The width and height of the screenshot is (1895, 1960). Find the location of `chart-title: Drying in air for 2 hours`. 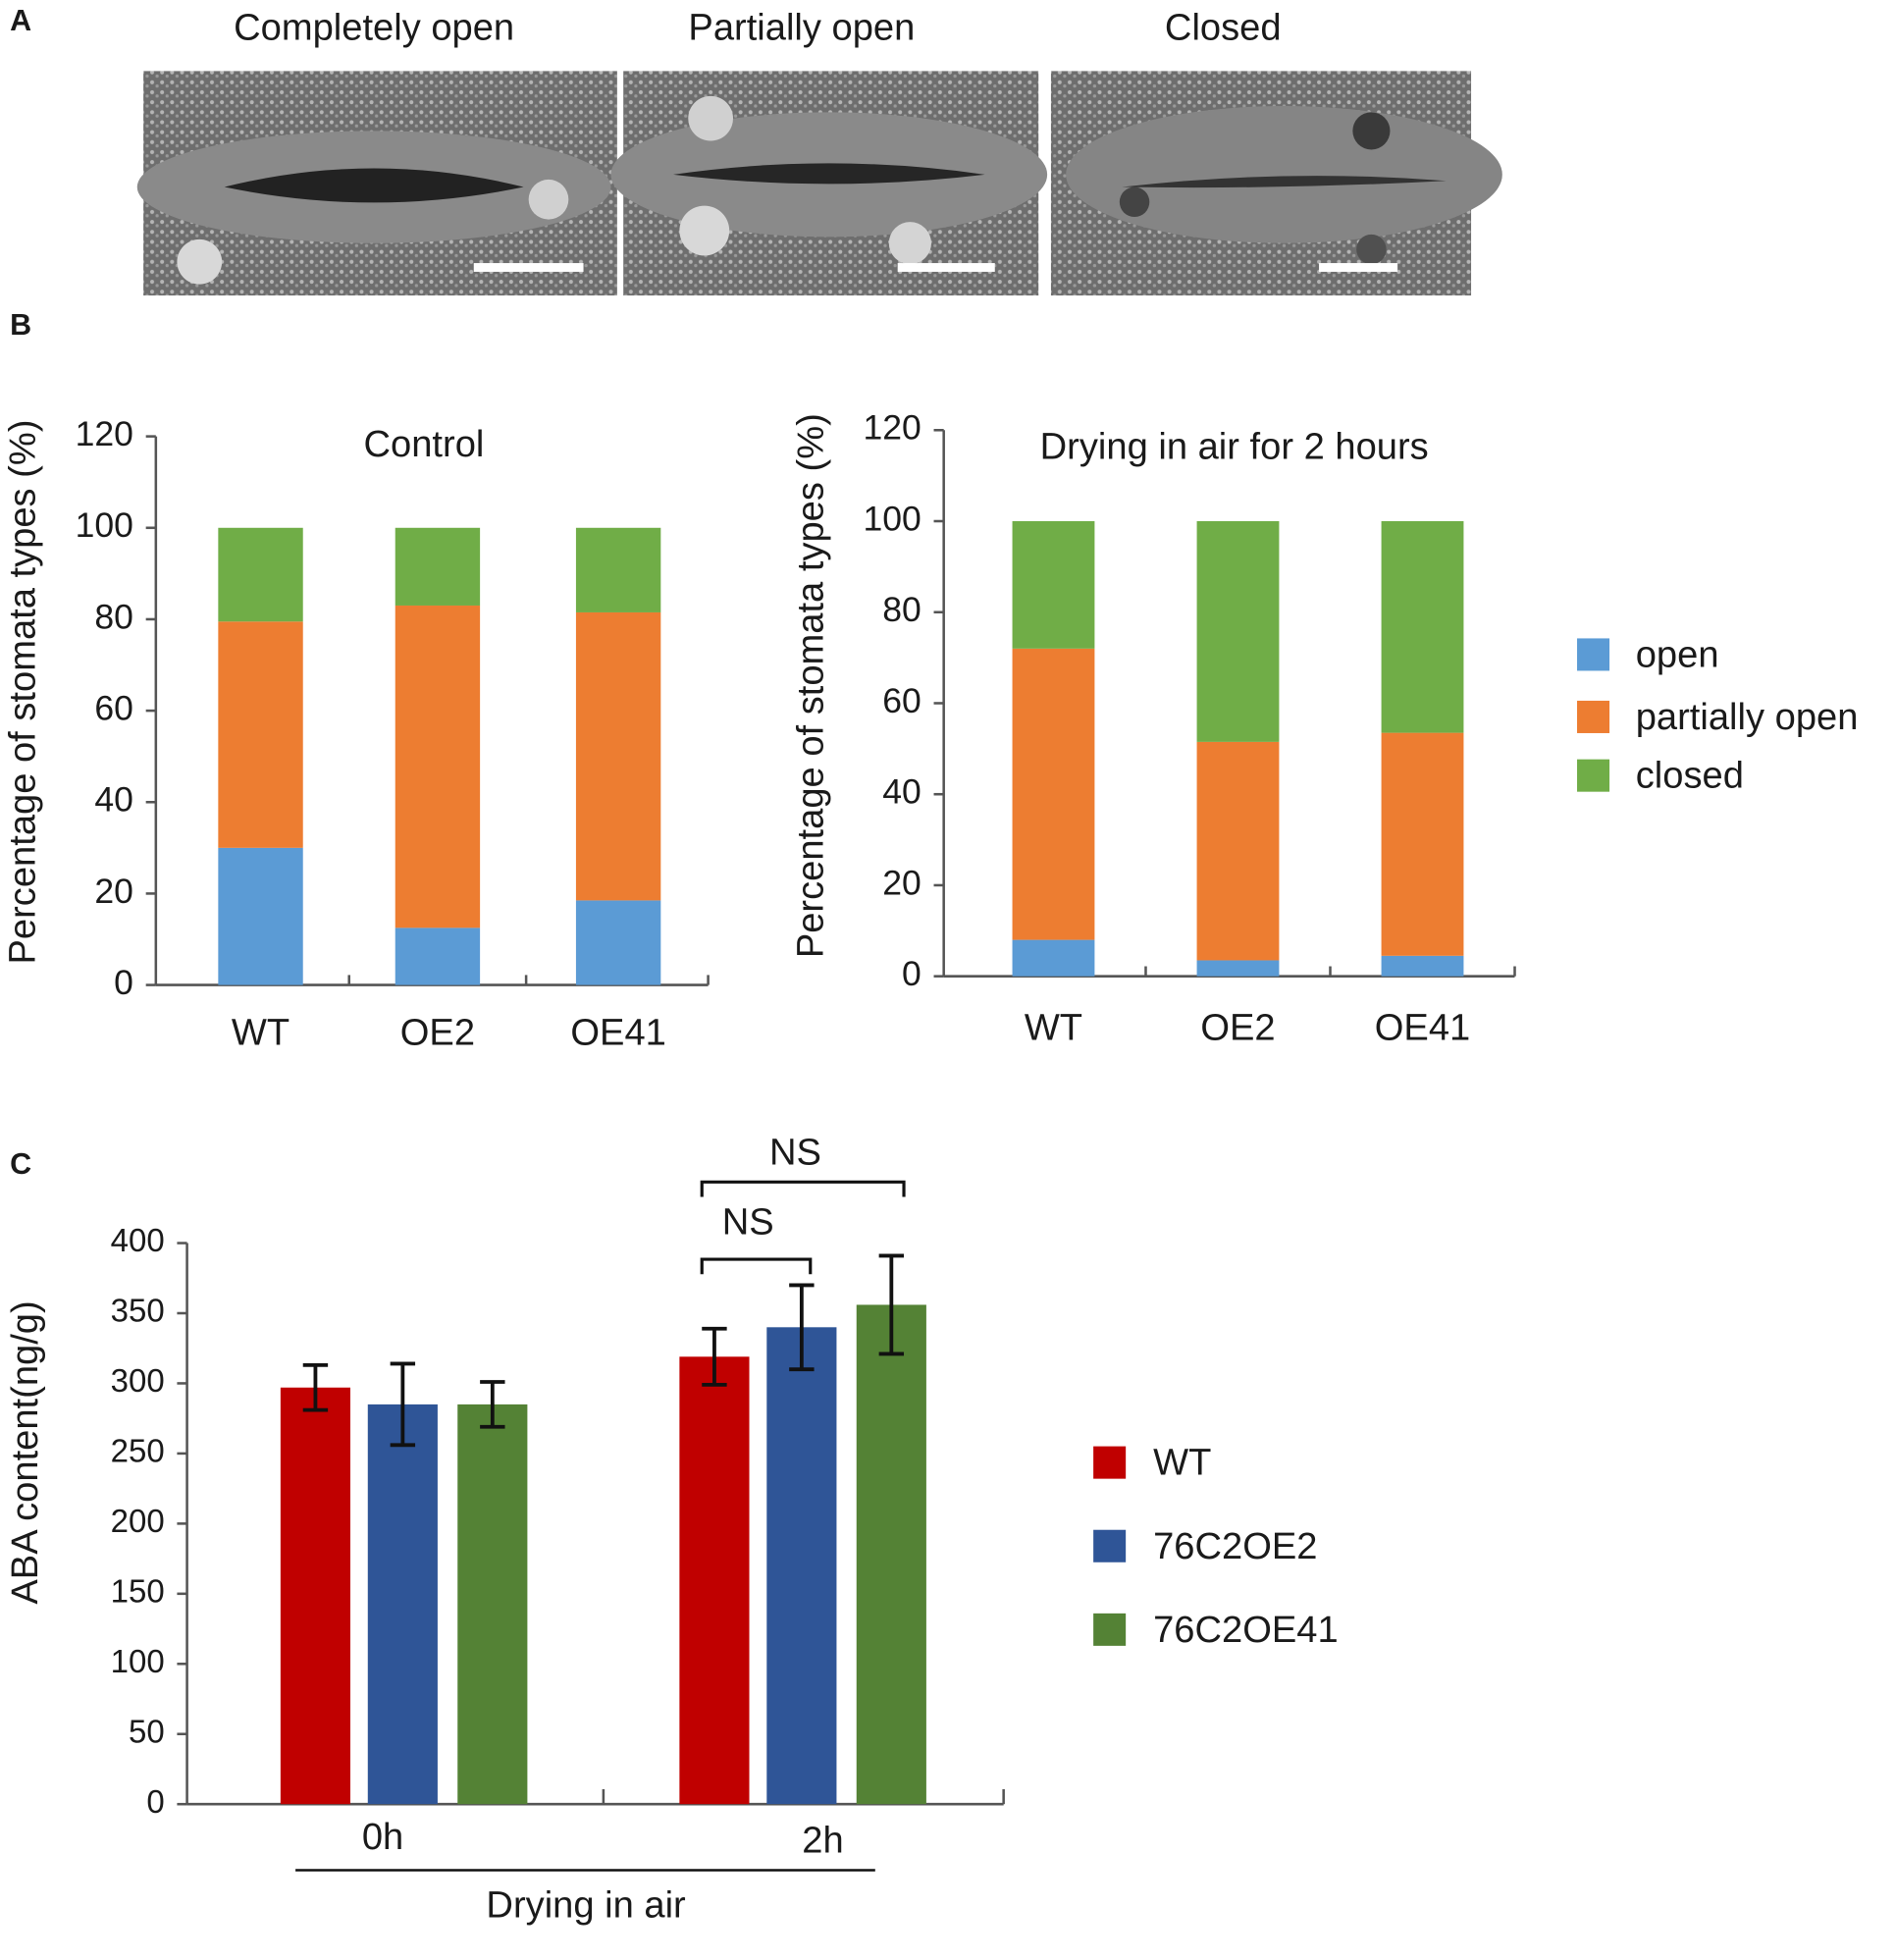

chart-title: Drying in air for 2 hours is located at coordinates (1234, 447).